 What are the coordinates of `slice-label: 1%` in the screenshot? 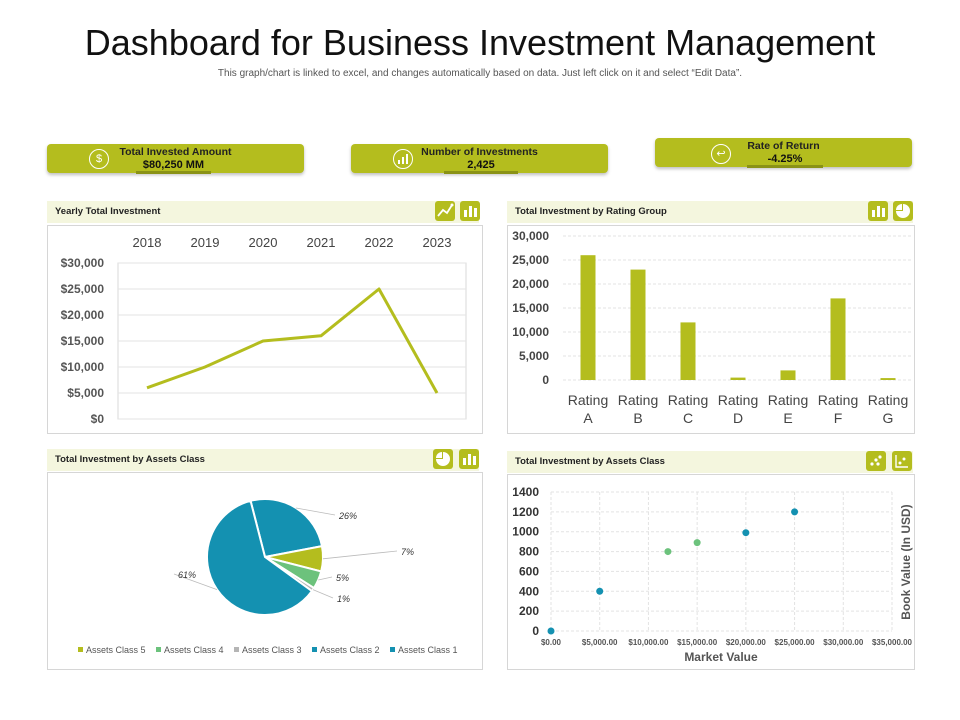 It's located at (343, 599).